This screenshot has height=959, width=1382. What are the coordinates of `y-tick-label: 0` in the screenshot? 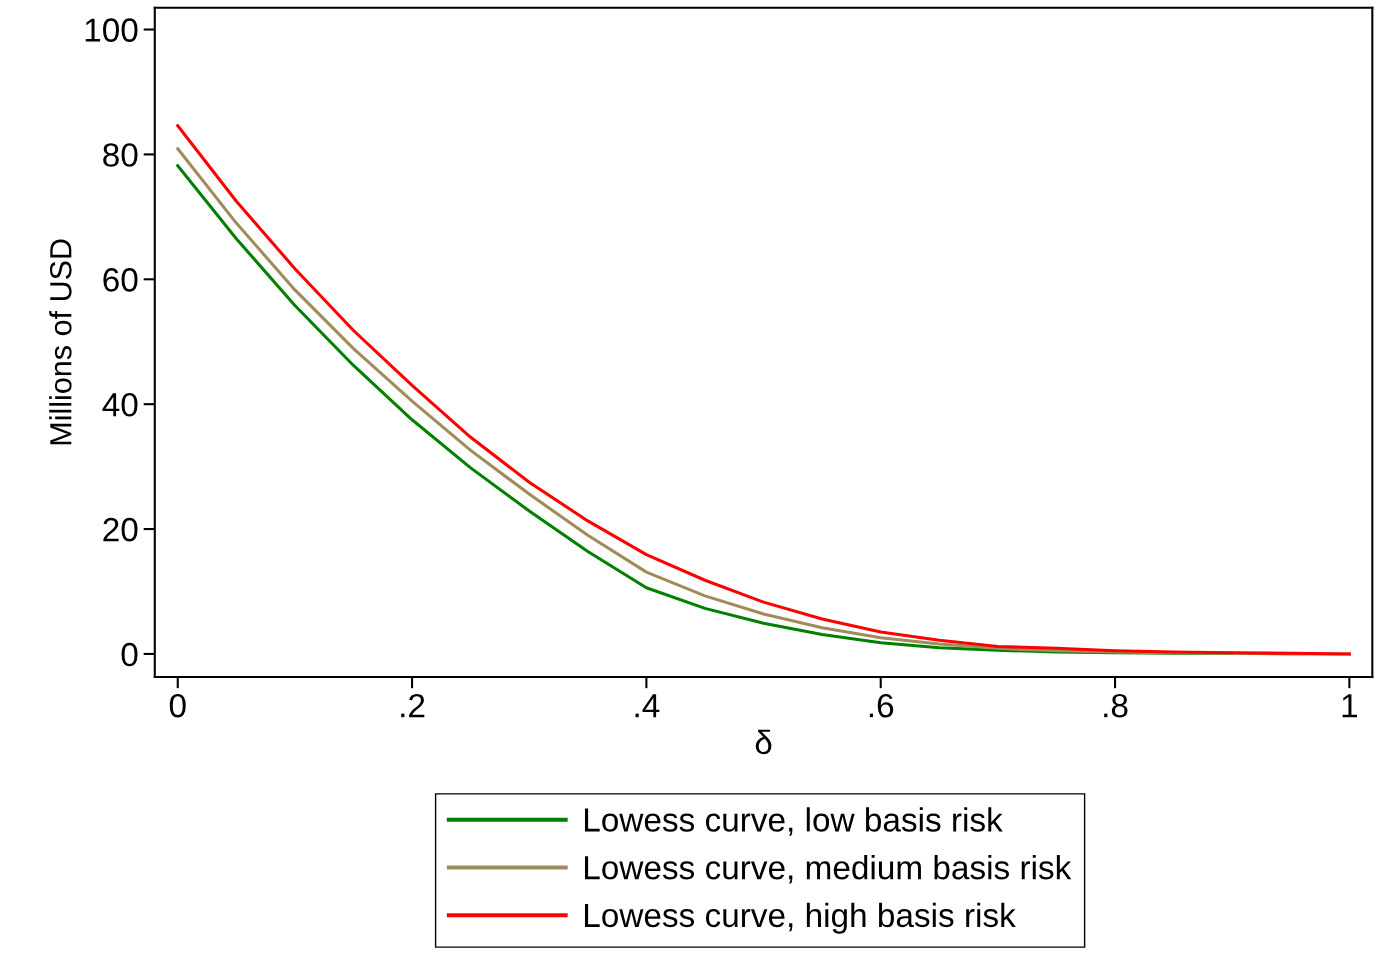 It's located at (129, 654).